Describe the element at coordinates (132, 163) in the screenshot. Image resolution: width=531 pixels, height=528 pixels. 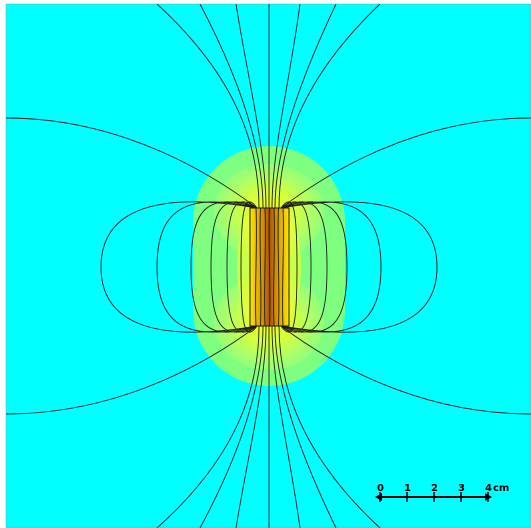
I see `field-line-left-upper` at that location.